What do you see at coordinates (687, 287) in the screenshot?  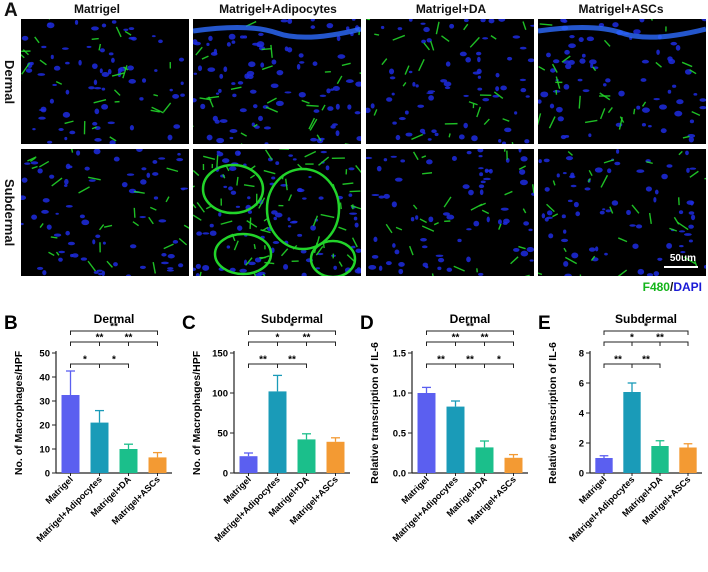 I see `stain-legend-blue: DAPI` at bounding box center [687, 287].